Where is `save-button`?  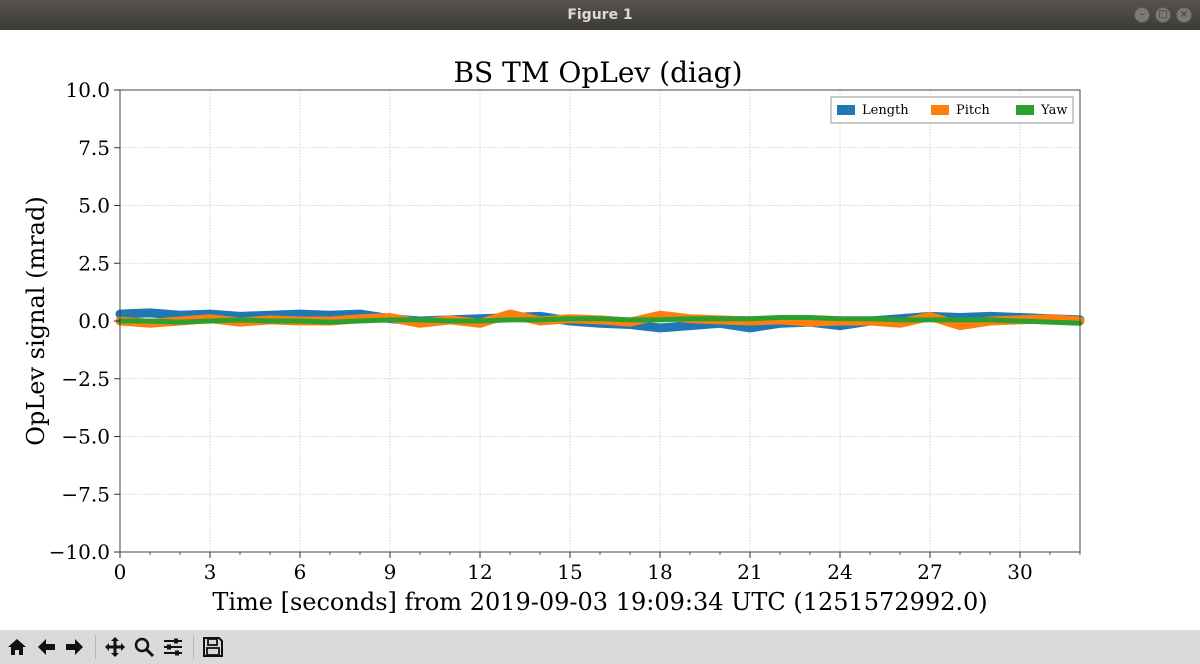
save-button is located at coordinates (213, 647).